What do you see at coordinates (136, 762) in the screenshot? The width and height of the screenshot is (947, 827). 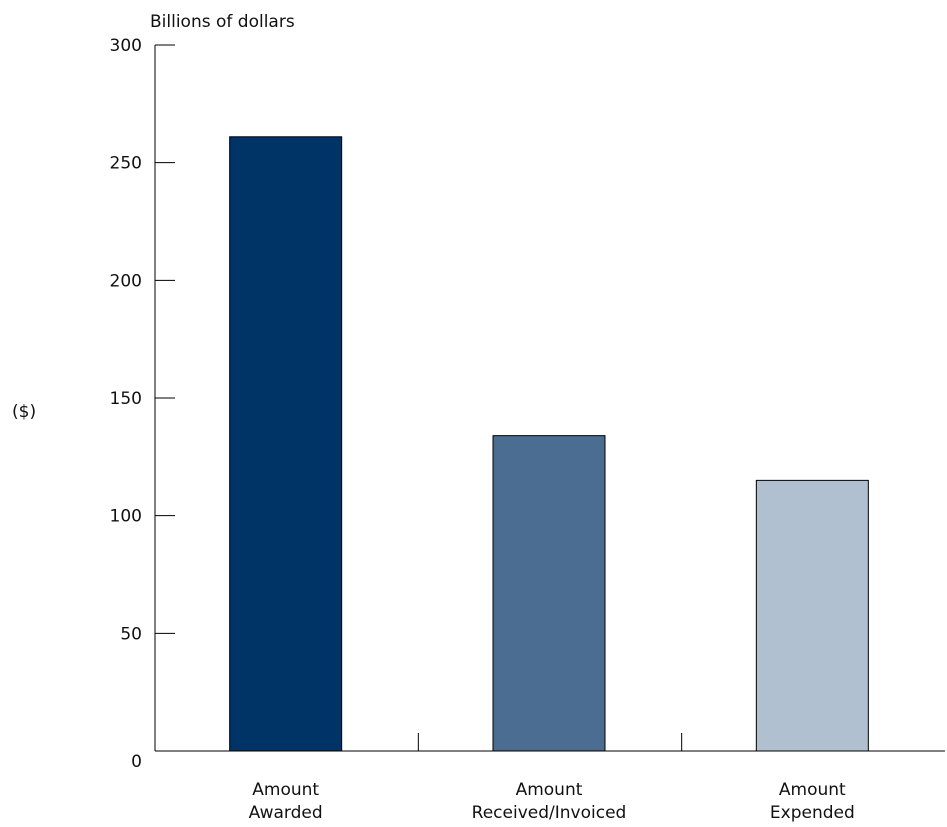 I see `y-tick-label: 0` at bounding box center [136, 762].